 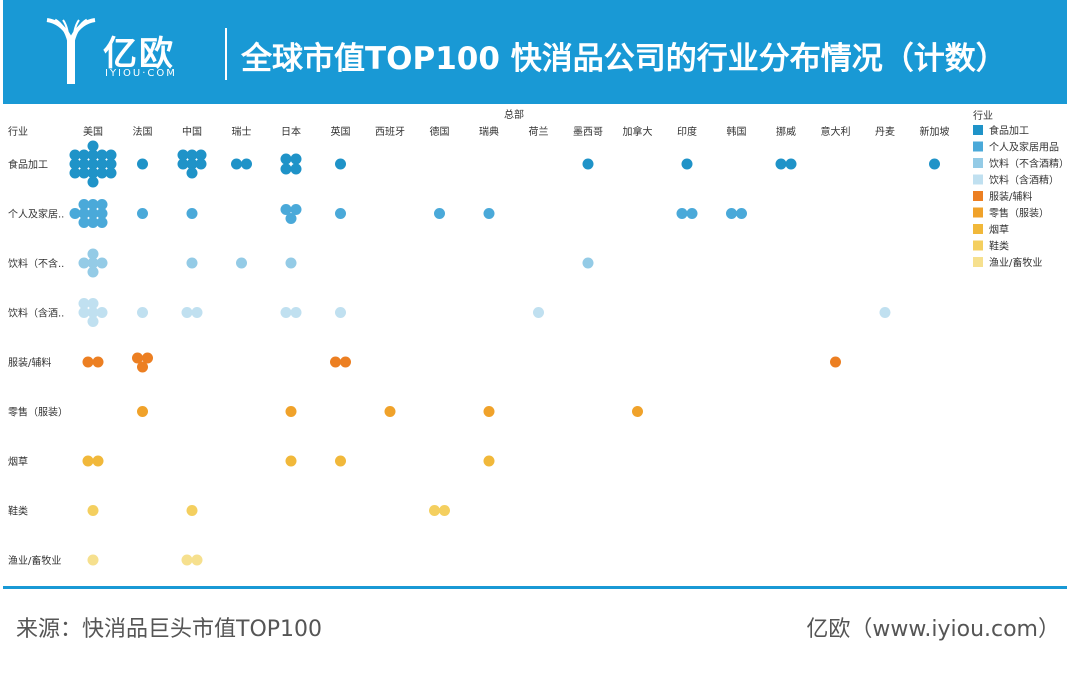 What do you see at coordinates (933, 629) in the screenshot?
I see `site-credit: 亿欧（www.iyiou.com）` at bounding box center [933, 629].